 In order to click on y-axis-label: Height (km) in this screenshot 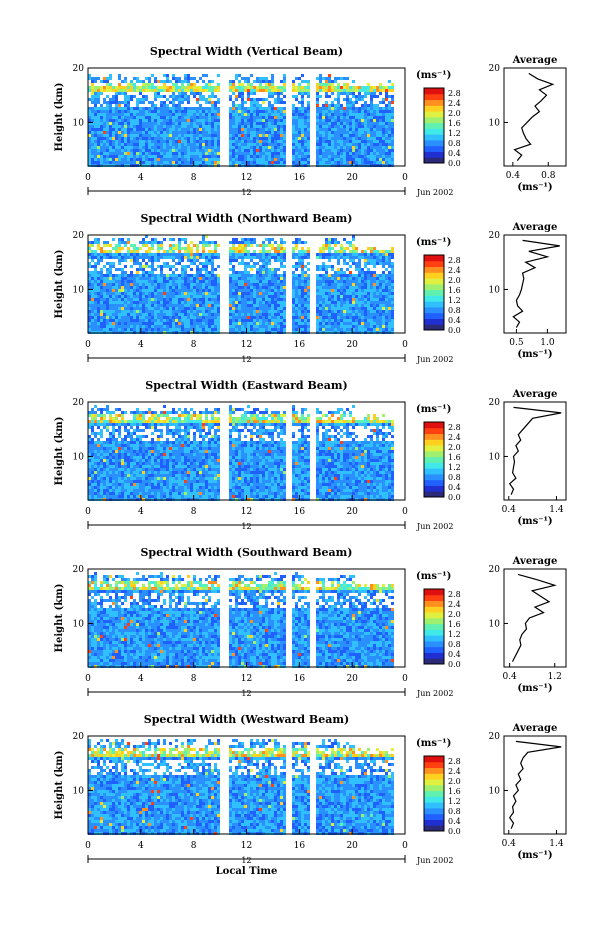, I will do `click(59, 284)`.